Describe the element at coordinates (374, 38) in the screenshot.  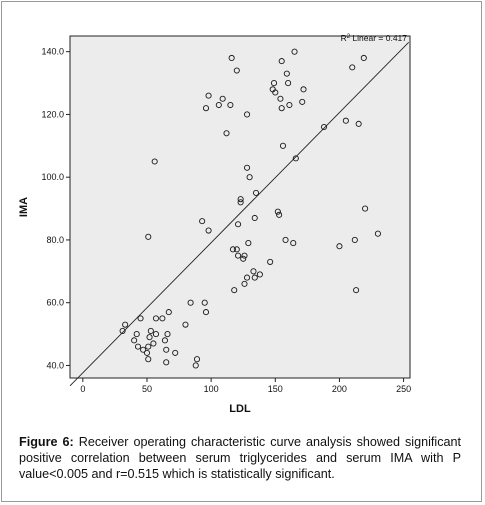
I see `fit-line-label: R2 Linear = 0.417` at that location.